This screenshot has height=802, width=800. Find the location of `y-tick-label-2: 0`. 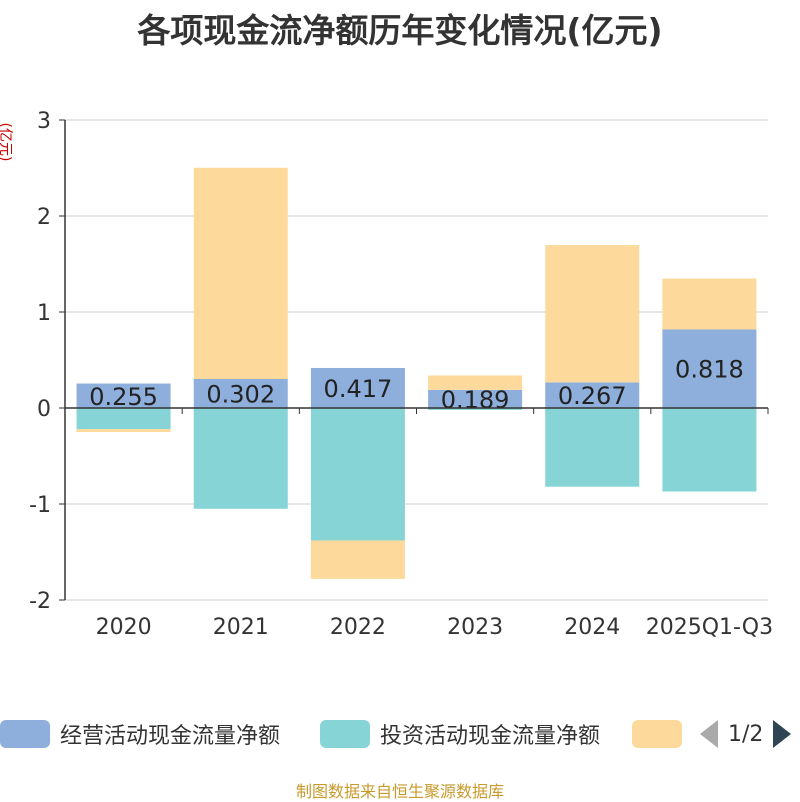

y-tick-label-2: 0 is located at coordinates (44, 409).